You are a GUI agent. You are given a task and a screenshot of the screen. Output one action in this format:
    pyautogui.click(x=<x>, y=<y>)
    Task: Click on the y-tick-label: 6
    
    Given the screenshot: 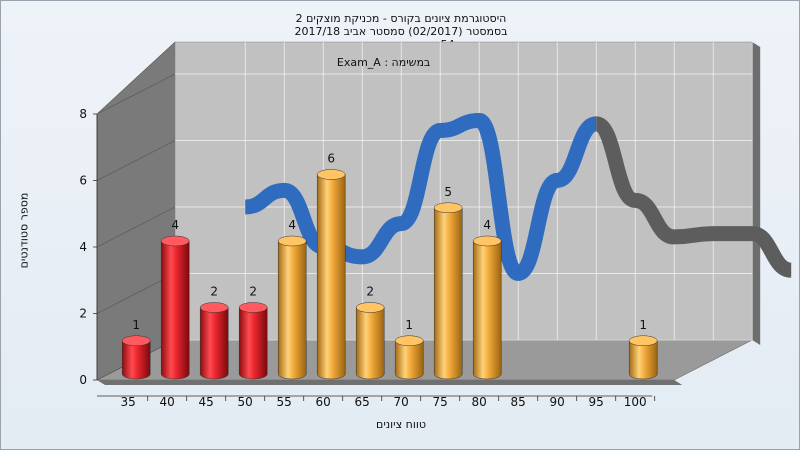 What is the action you would take?
    pyautogui.click(x=83, y=181)
    